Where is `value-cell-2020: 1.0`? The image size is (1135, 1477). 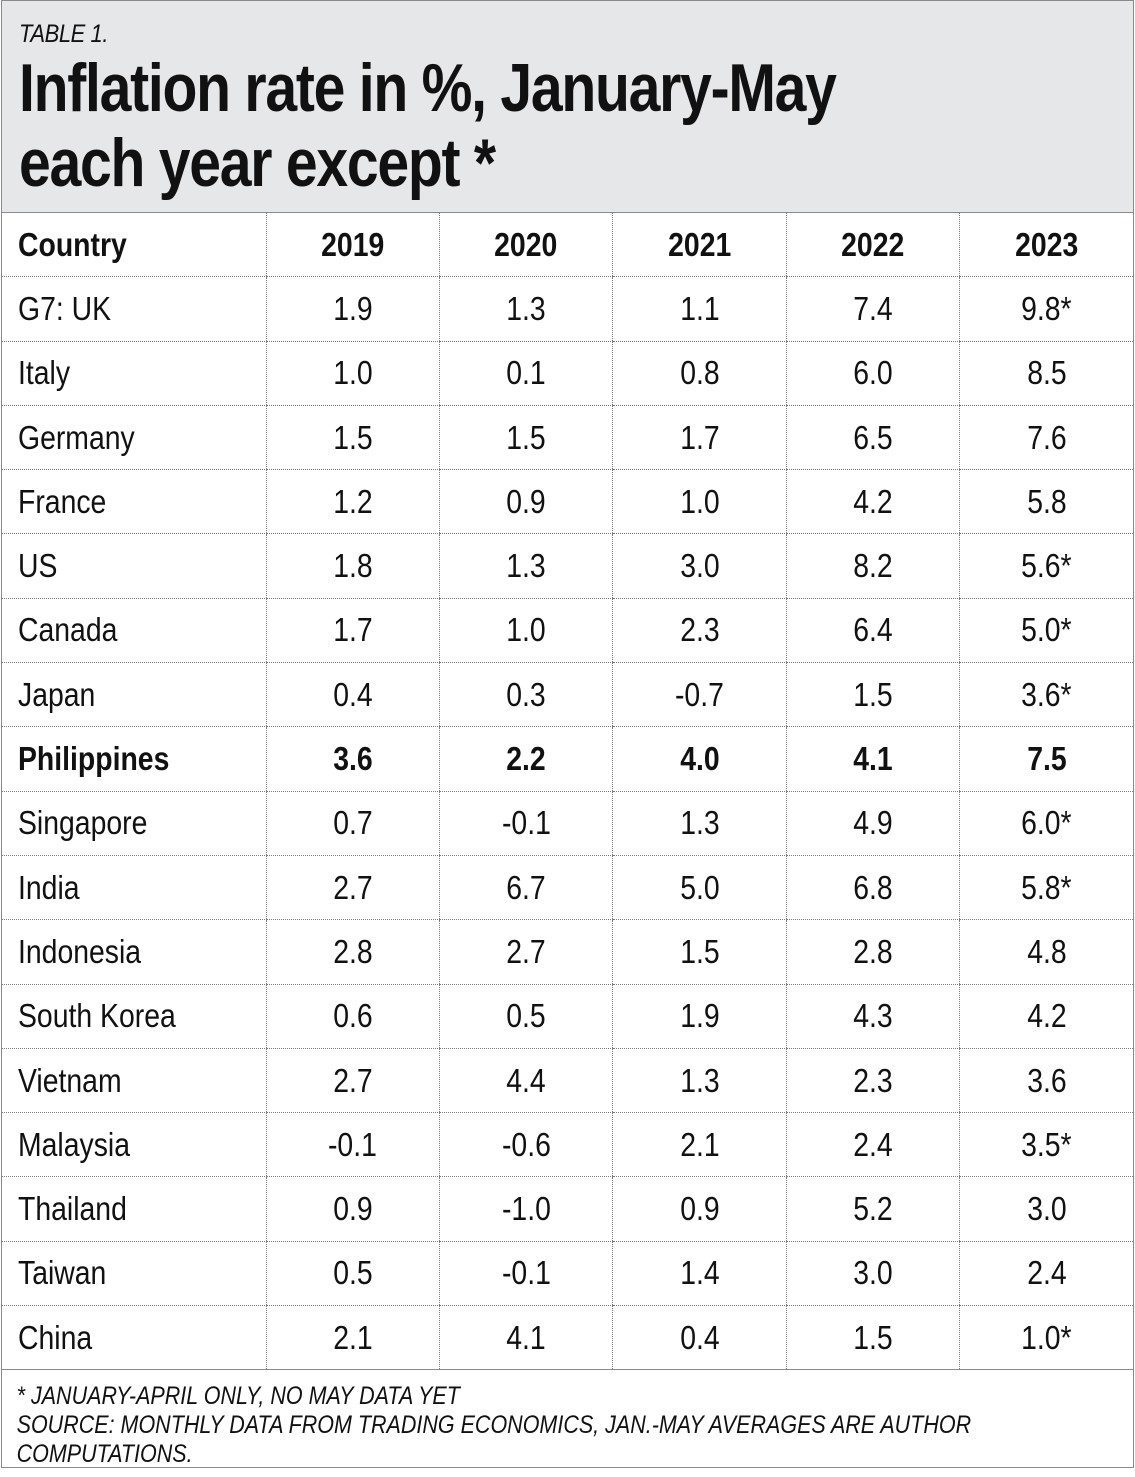 value-cell-2020: 1.0 is located at coordinates (525, 631).